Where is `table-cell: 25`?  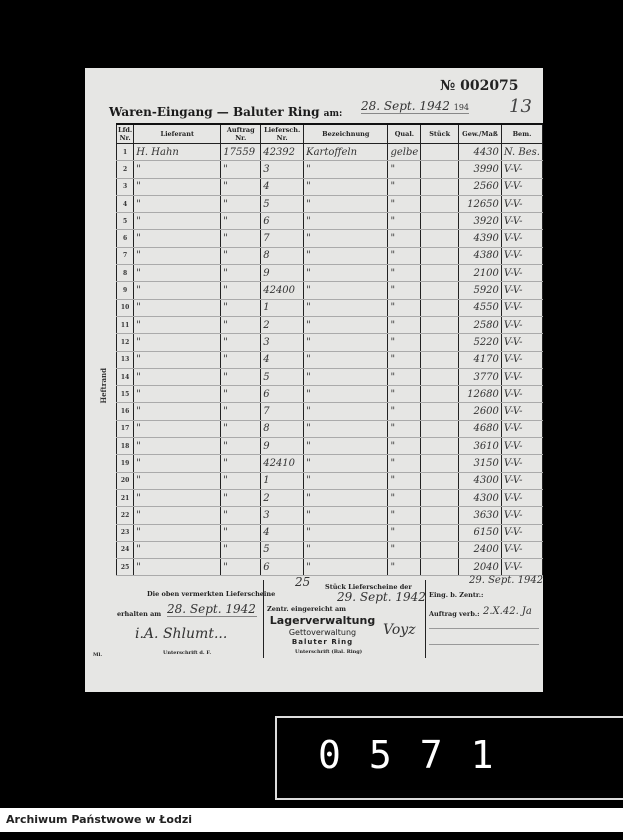 table-cell: 25 is located at coordinates (125, 567).